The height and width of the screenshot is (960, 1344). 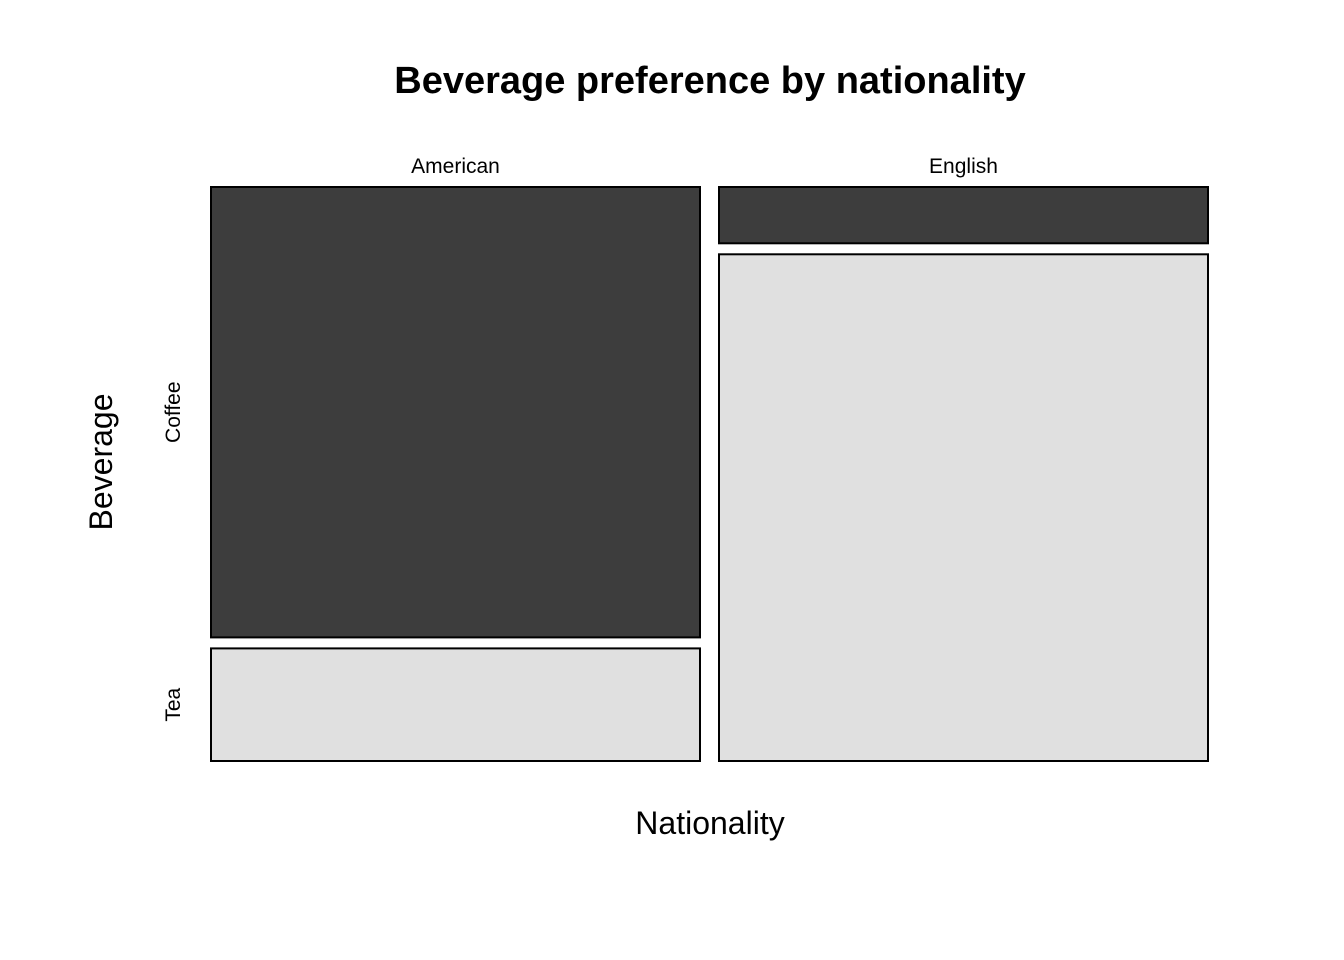 I want to click on x-tick-label-american: American, so click(x=455, y=166).